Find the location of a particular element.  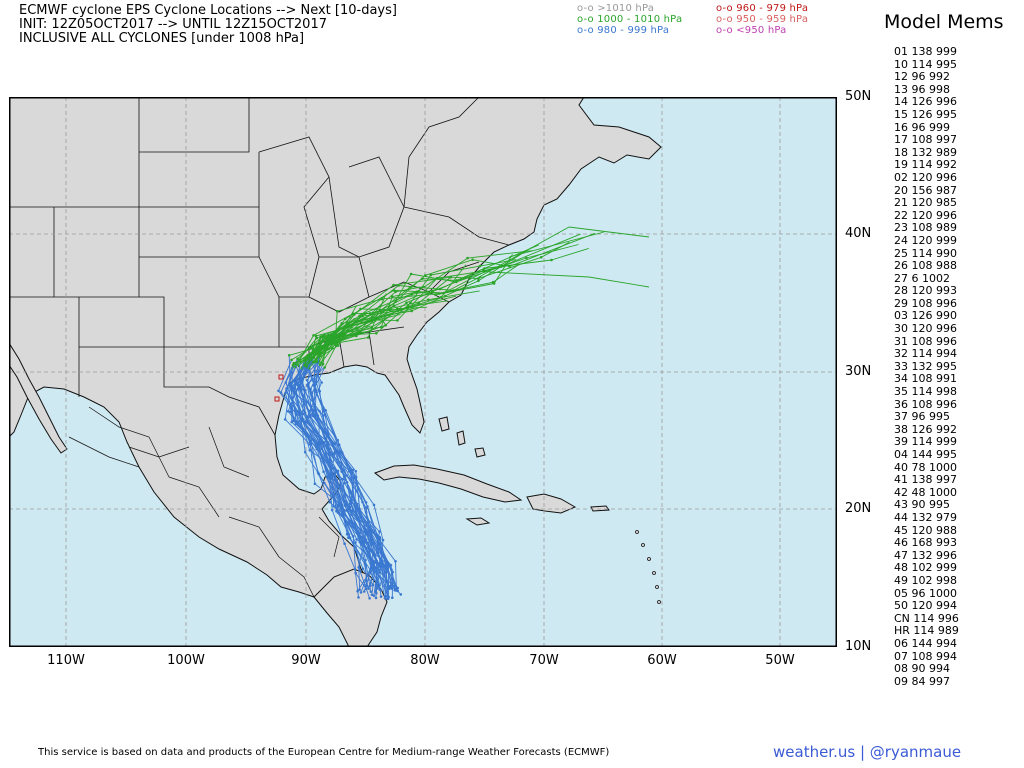

puerto-rico is located at coordinates (600, 508).